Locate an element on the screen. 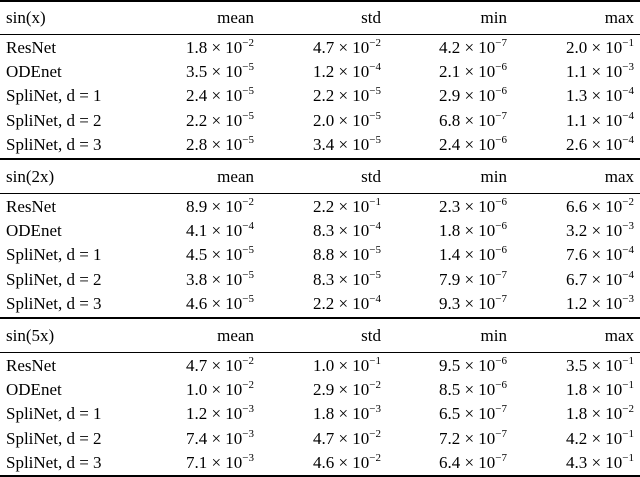 The width and height of the screenshot is (640, 477). value-cell: 8.3 × 10⁻⁴ is located at coordinates (347, 231).